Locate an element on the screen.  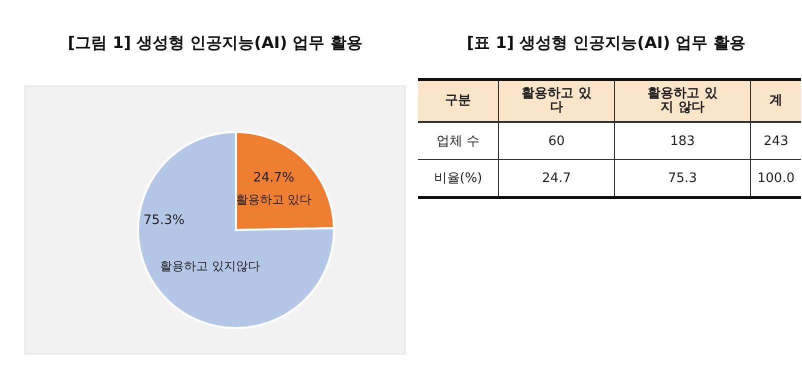
text: 183 is located at coordinates (682, 141).